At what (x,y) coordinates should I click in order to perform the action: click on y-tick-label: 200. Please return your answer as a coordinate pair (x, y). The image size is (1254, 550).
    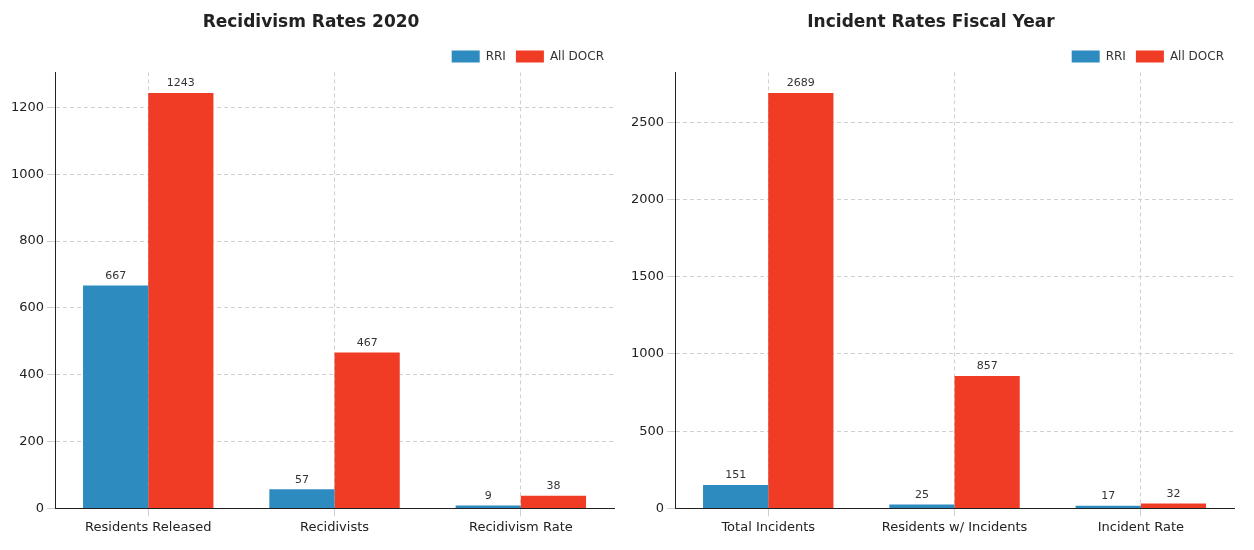
    Looking at the image, I should click on (32, 440).